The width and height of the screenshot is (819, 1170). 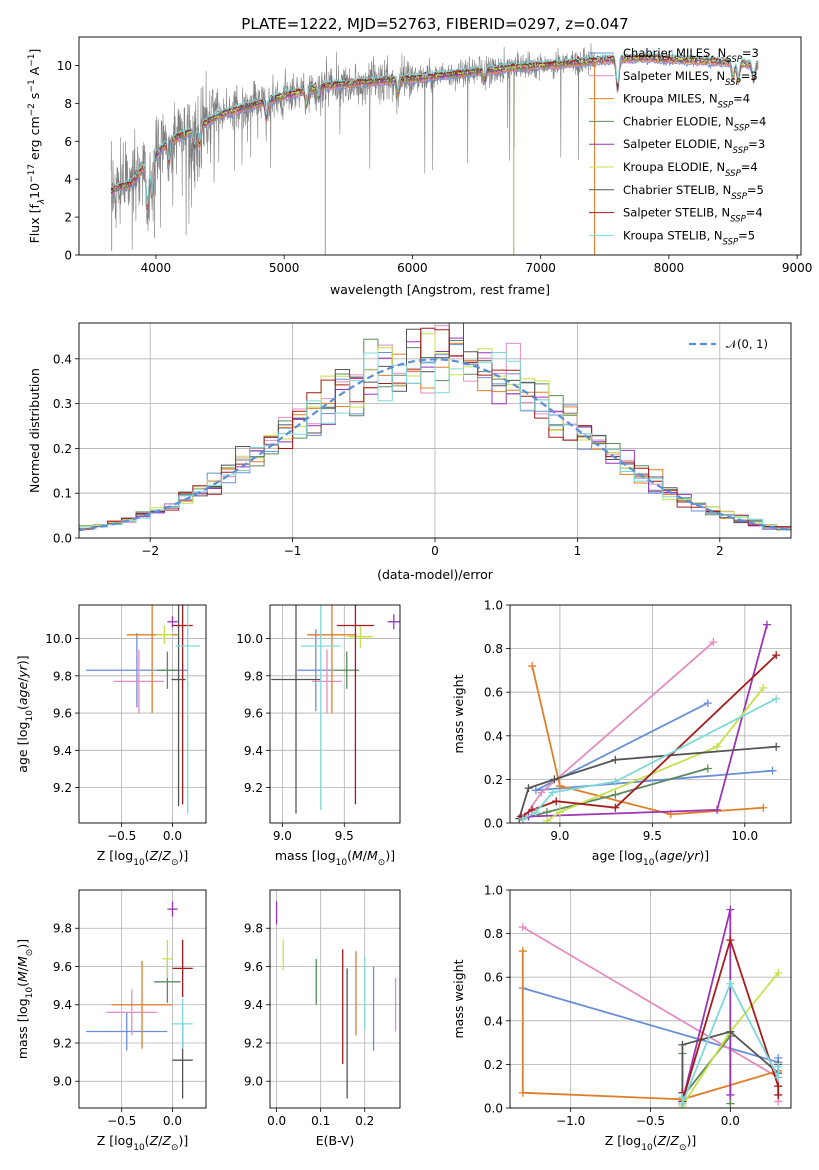 What do you see at coordinates (105, 855) in the screenshot?
I see `label-part: Z [` at bounding box center [105, 855].